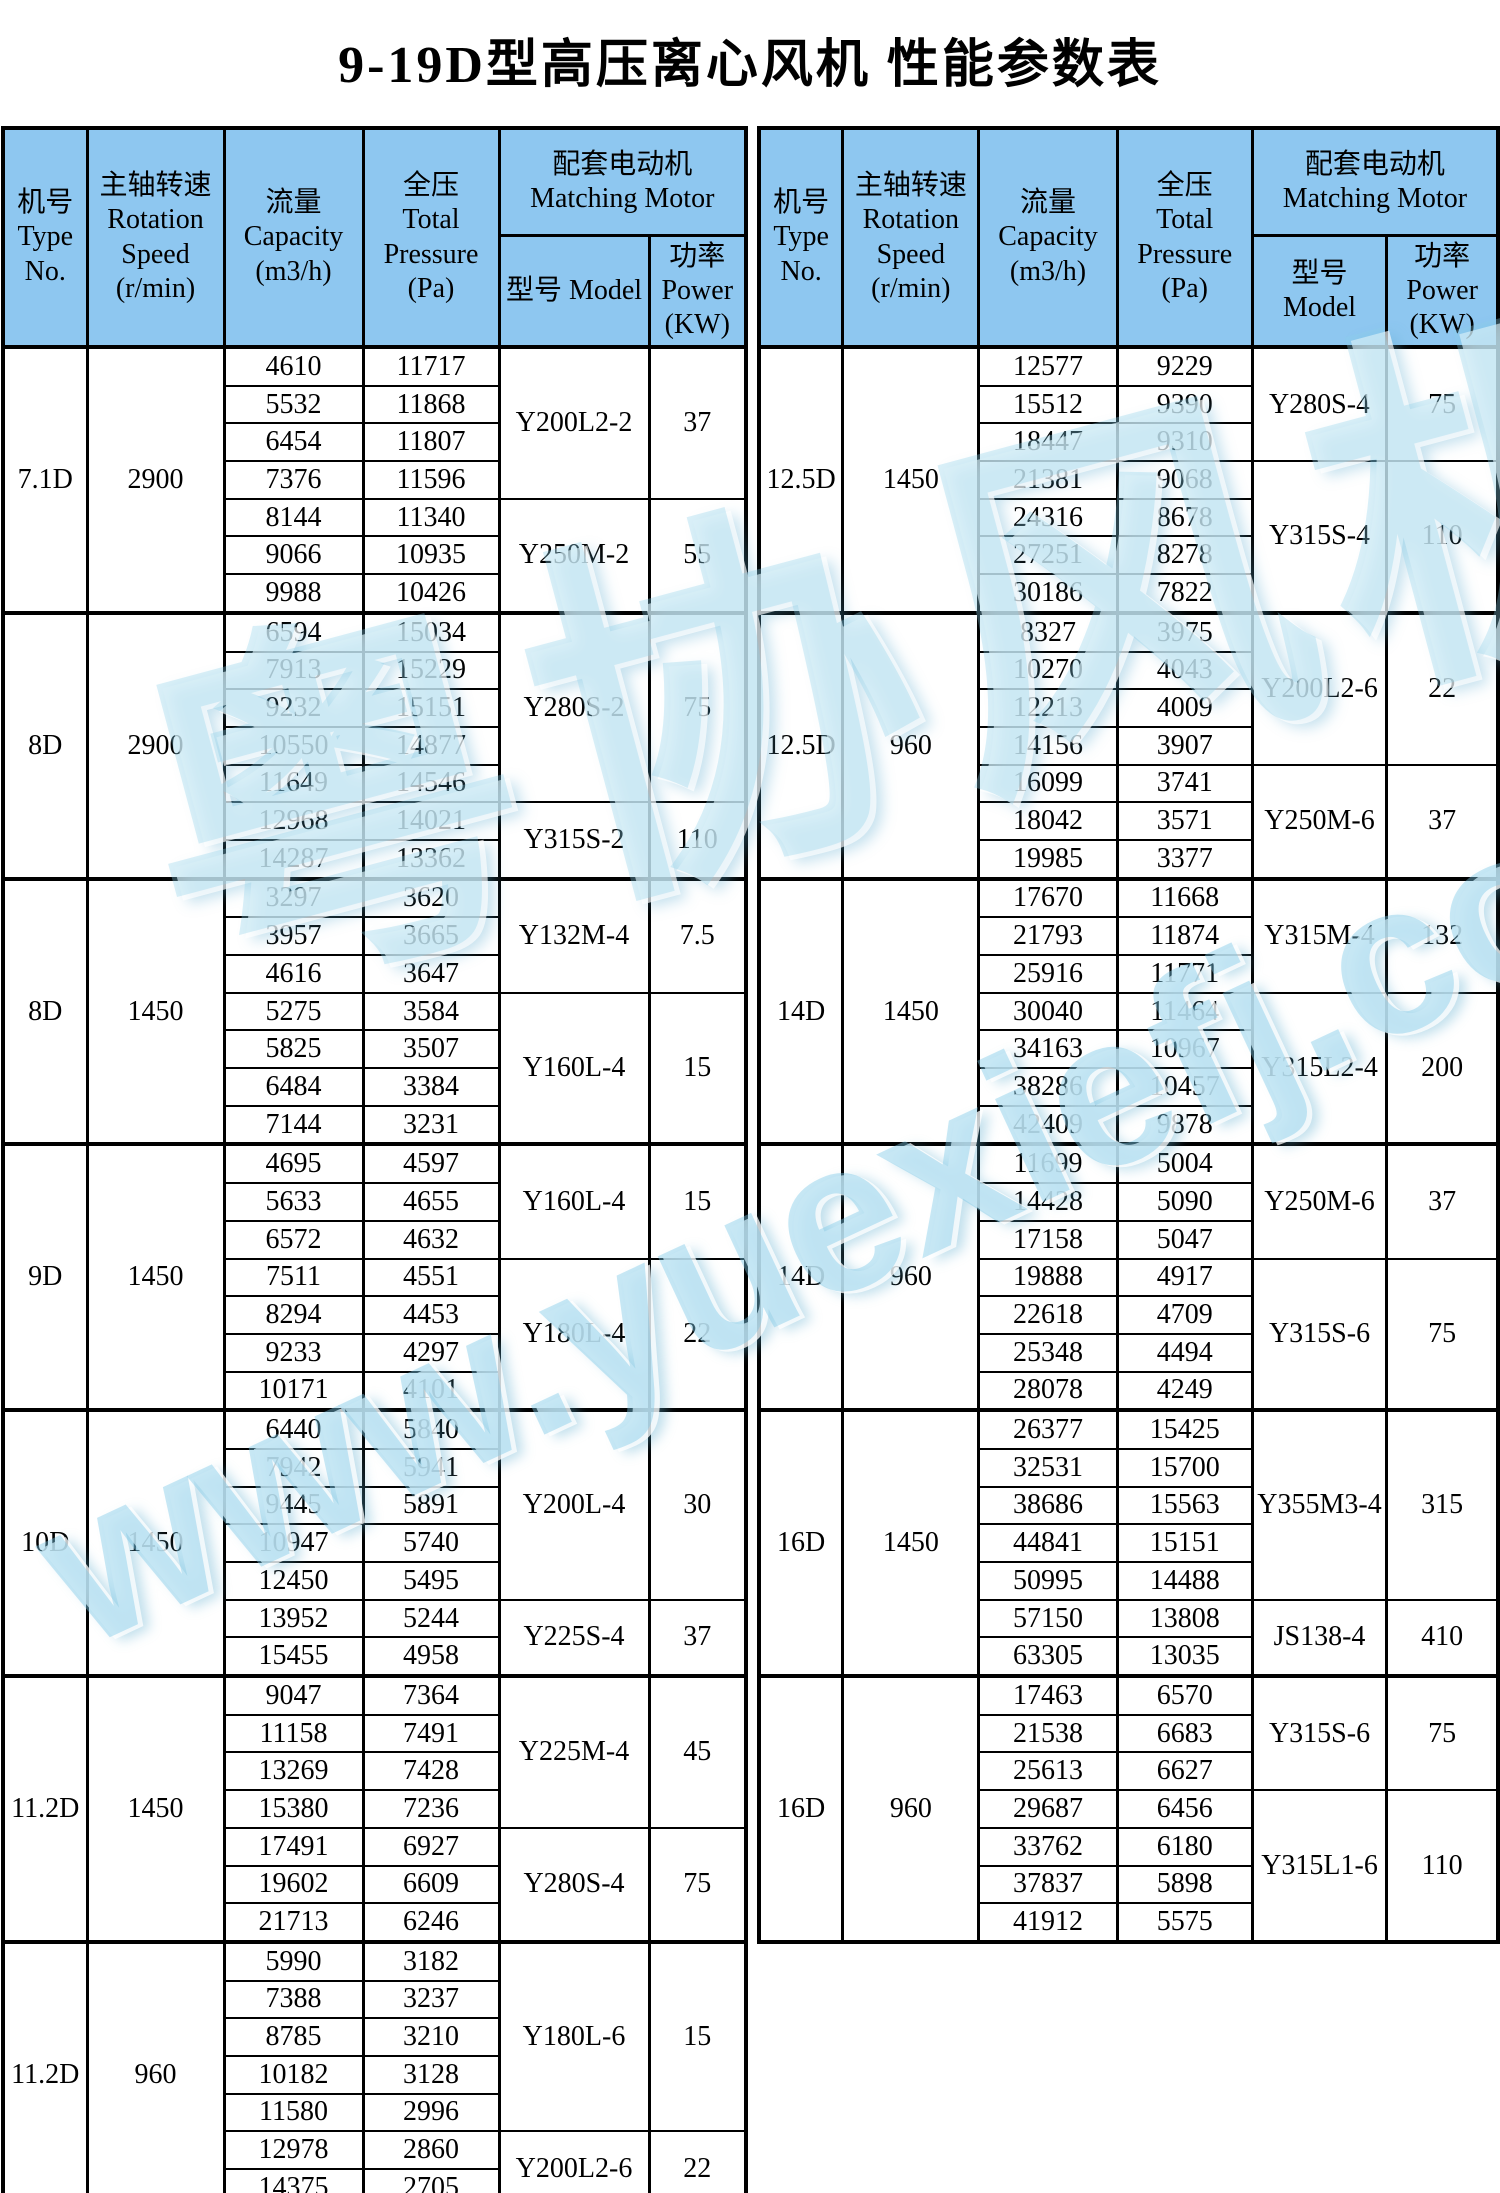 This screenshot has height=2193, width=1500. Describe the element at coordinates (374, 783) in the screenshot. I see `table-row: 11649 14546` at that location.